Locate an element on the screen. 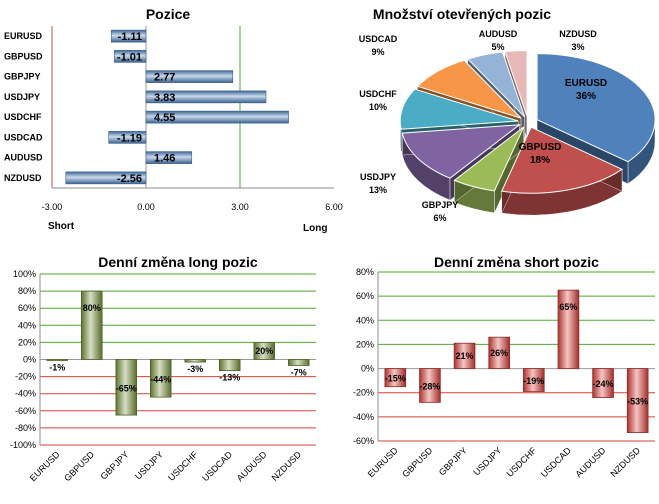 Image resolution: width=659 pixels, height=504 pixels. slice-label: NZDUSD is located at coordinates (578, 34).